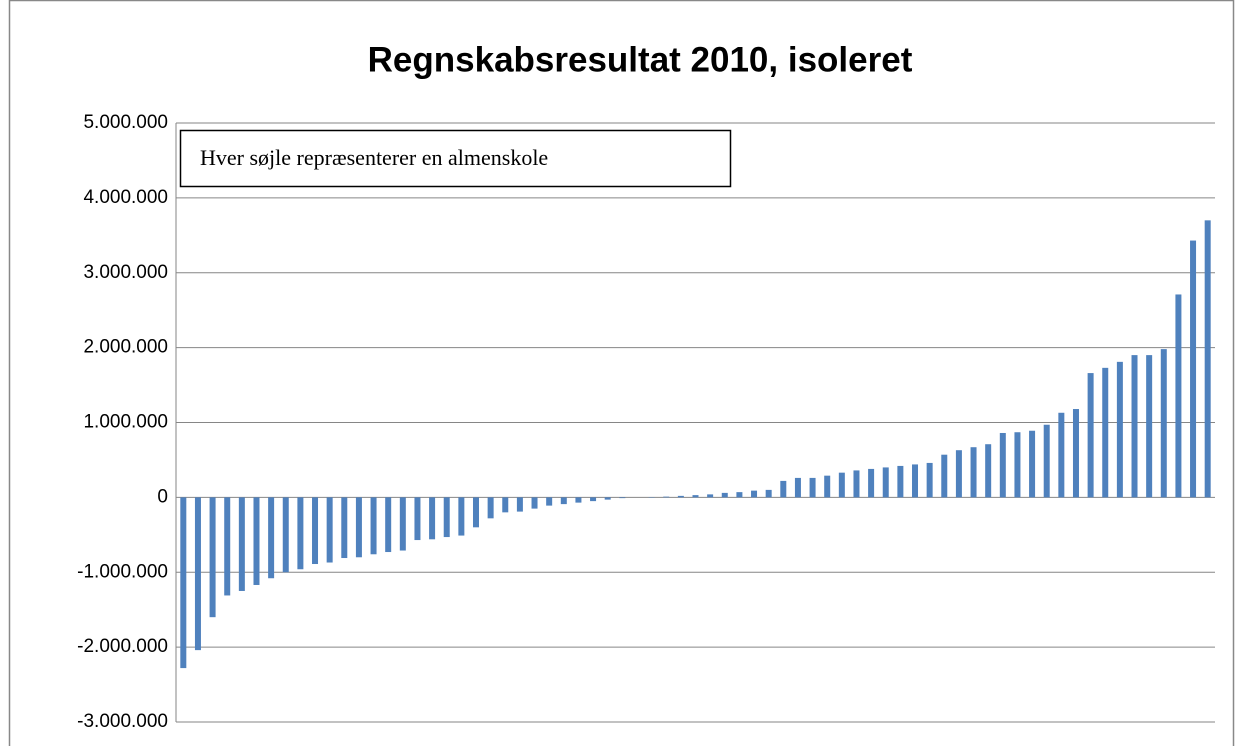 This screenshot has width=1235, height=746. What do you see at coordinates (125, 122) in the screenshot?
I see `y-tick-label: 5.000.000` at bounding box center [125, 122].